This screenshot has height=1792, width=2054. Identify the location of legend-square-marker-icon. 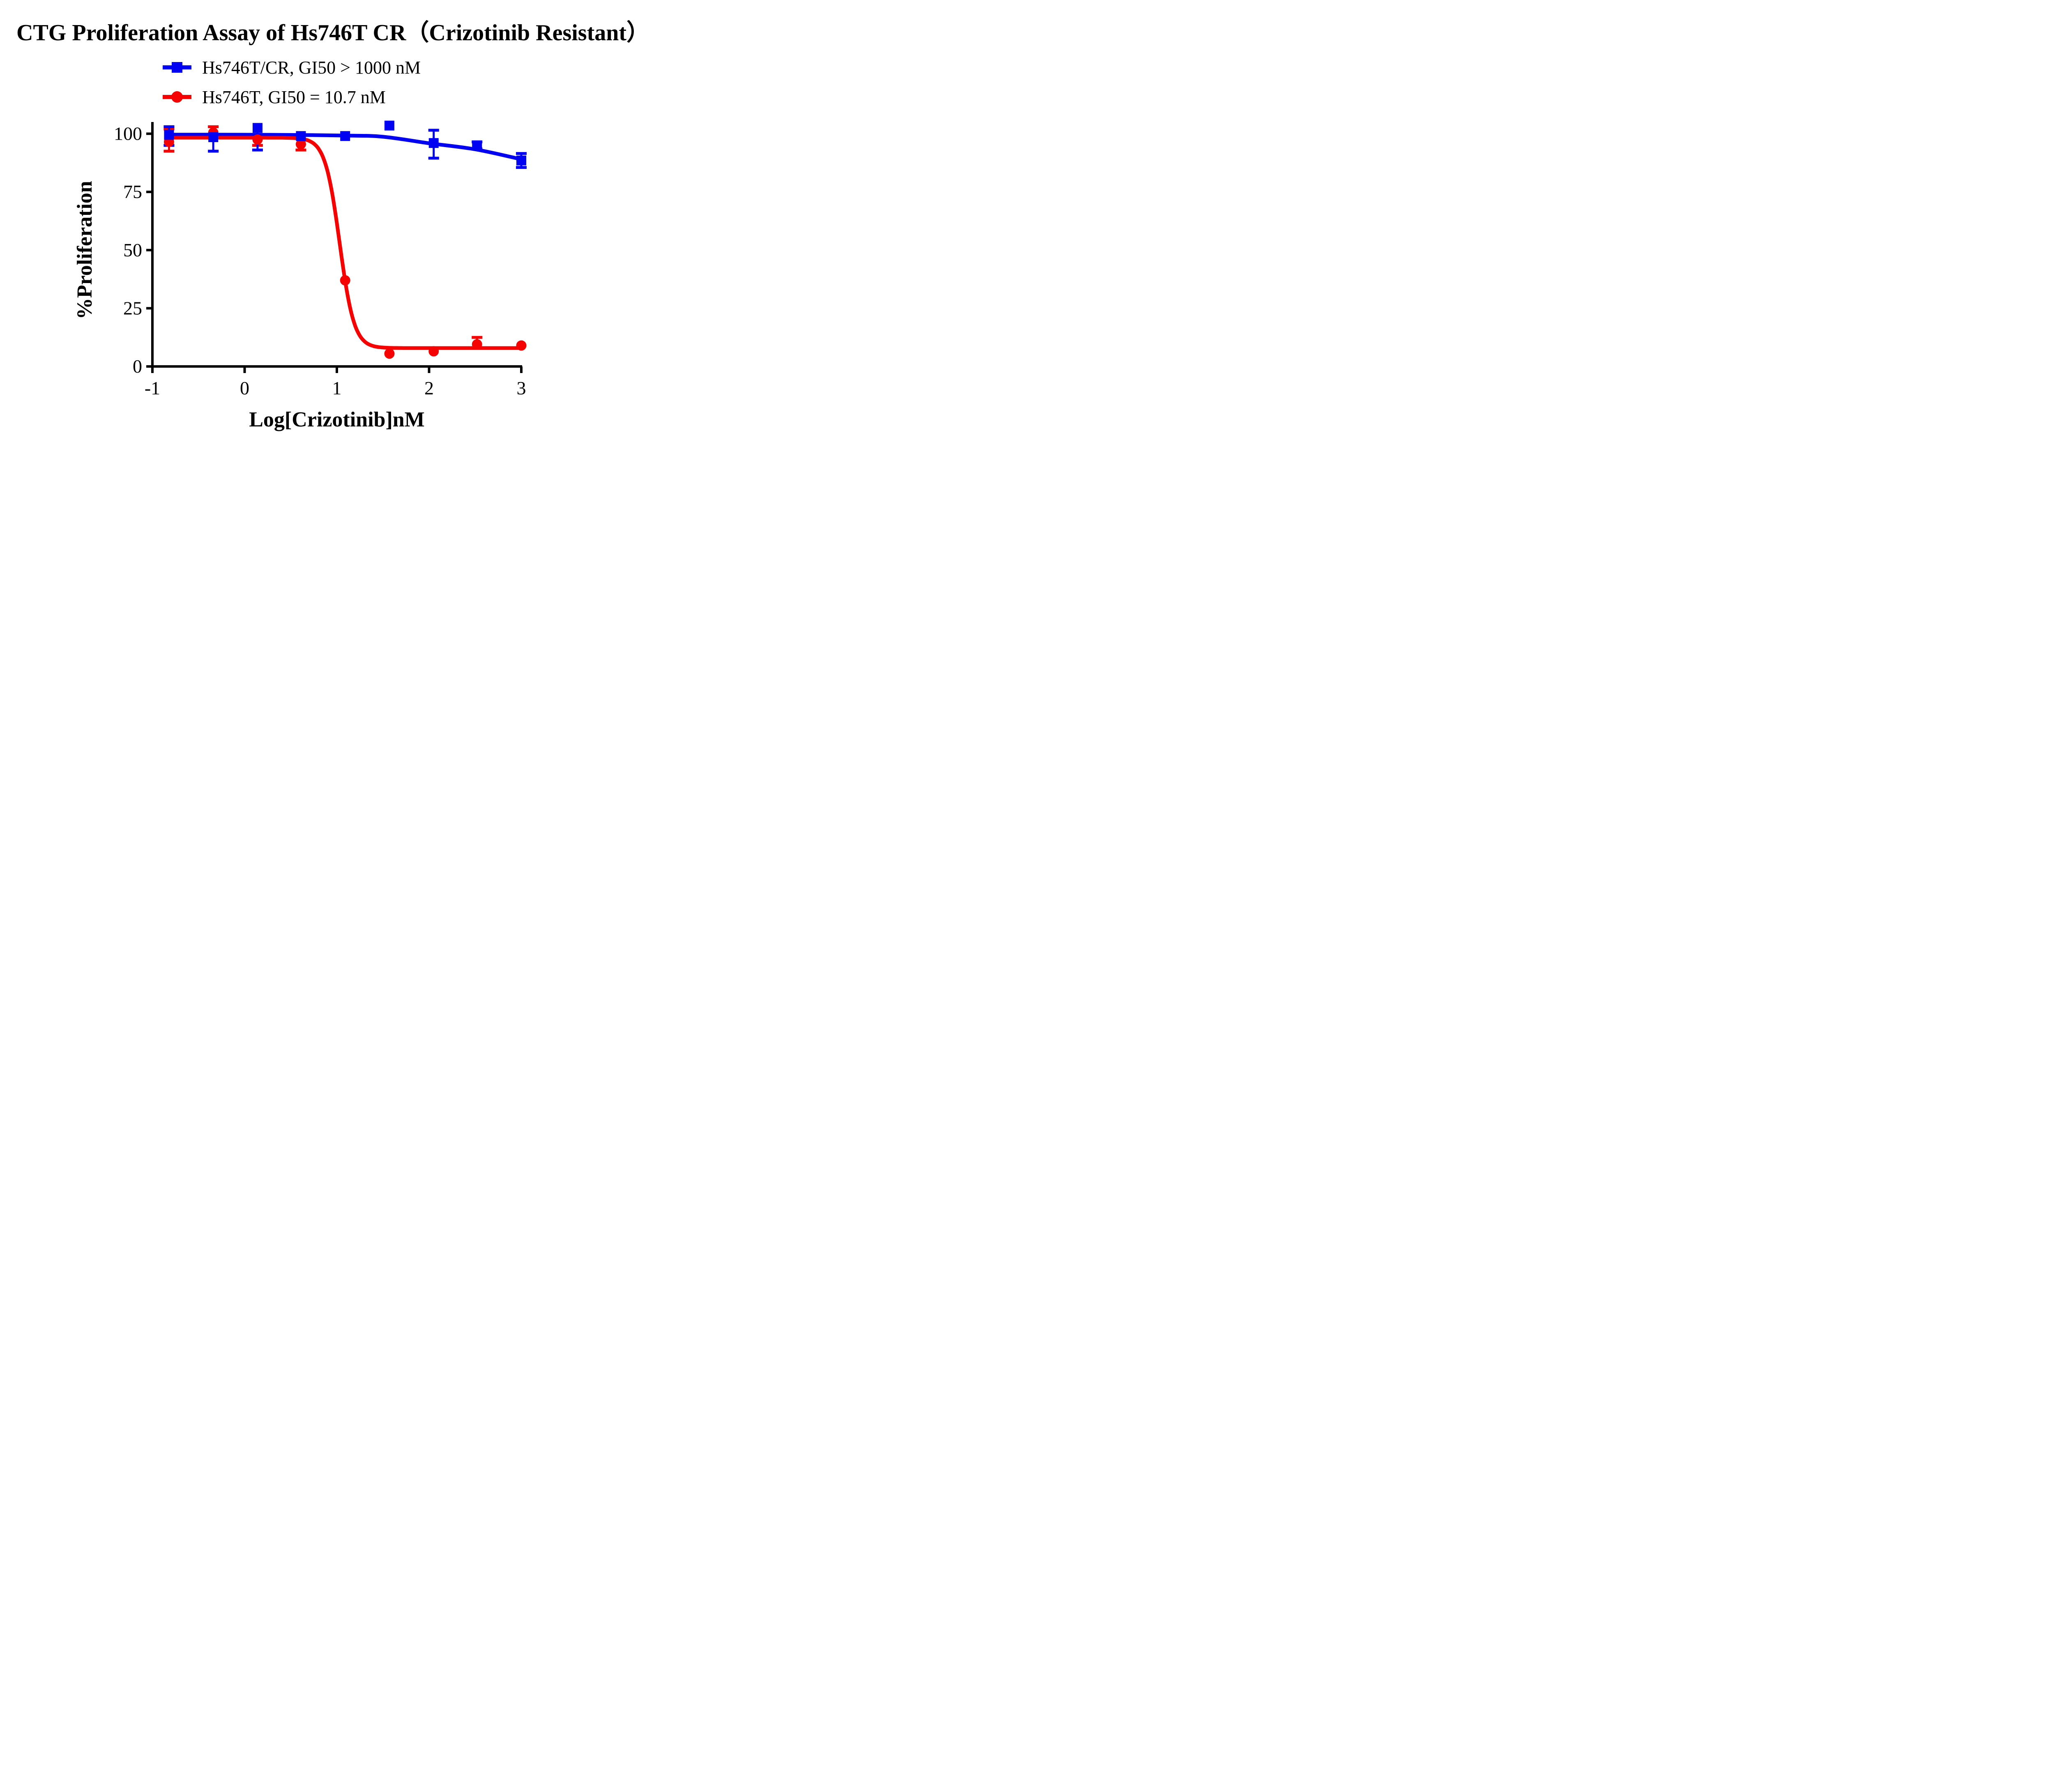
(177, 67).